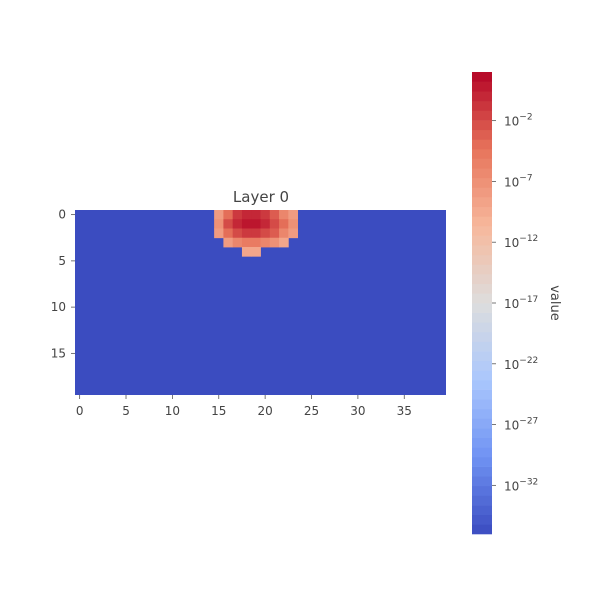  I want to click on y-tick-label: 0, so click(62, 215).